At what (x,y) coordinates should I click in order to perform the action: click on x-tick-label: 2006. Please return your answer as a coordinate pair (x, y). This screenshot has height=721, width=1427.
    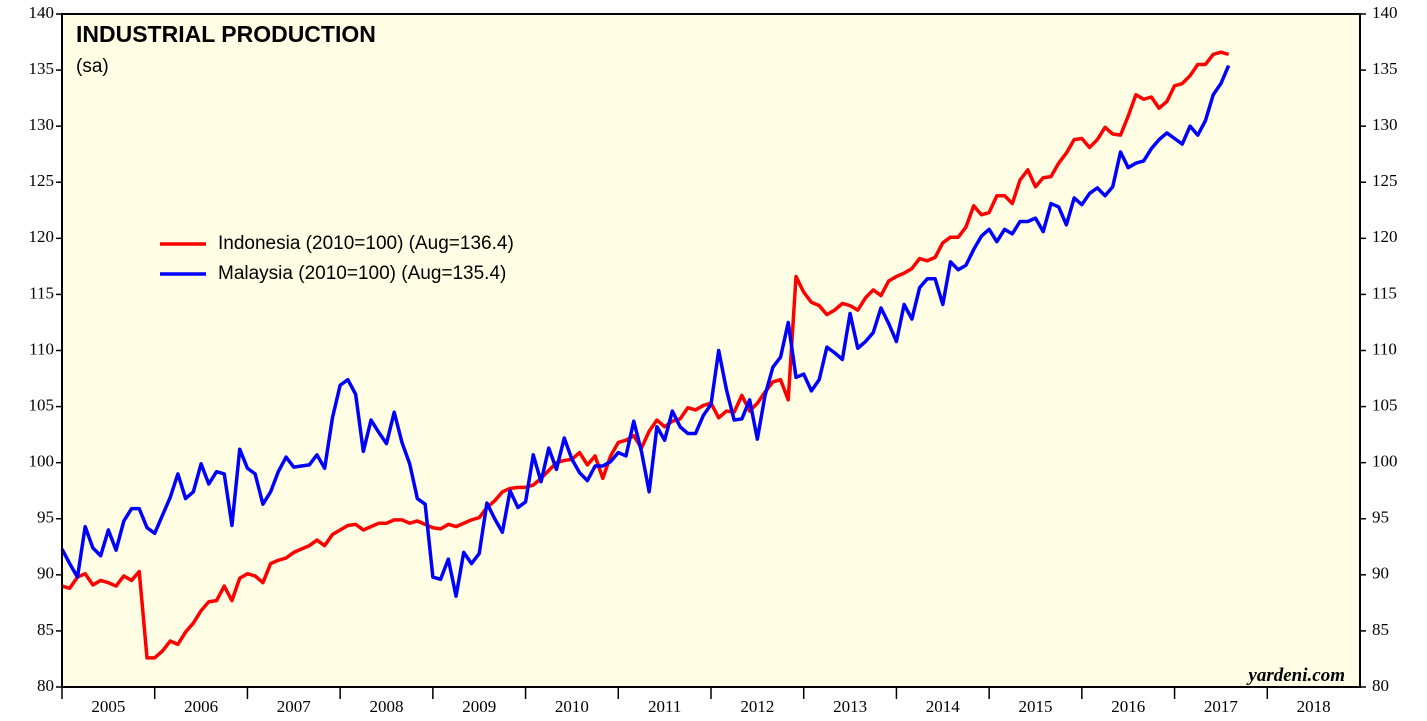
    Looking at the image, I should click on (201, 706).